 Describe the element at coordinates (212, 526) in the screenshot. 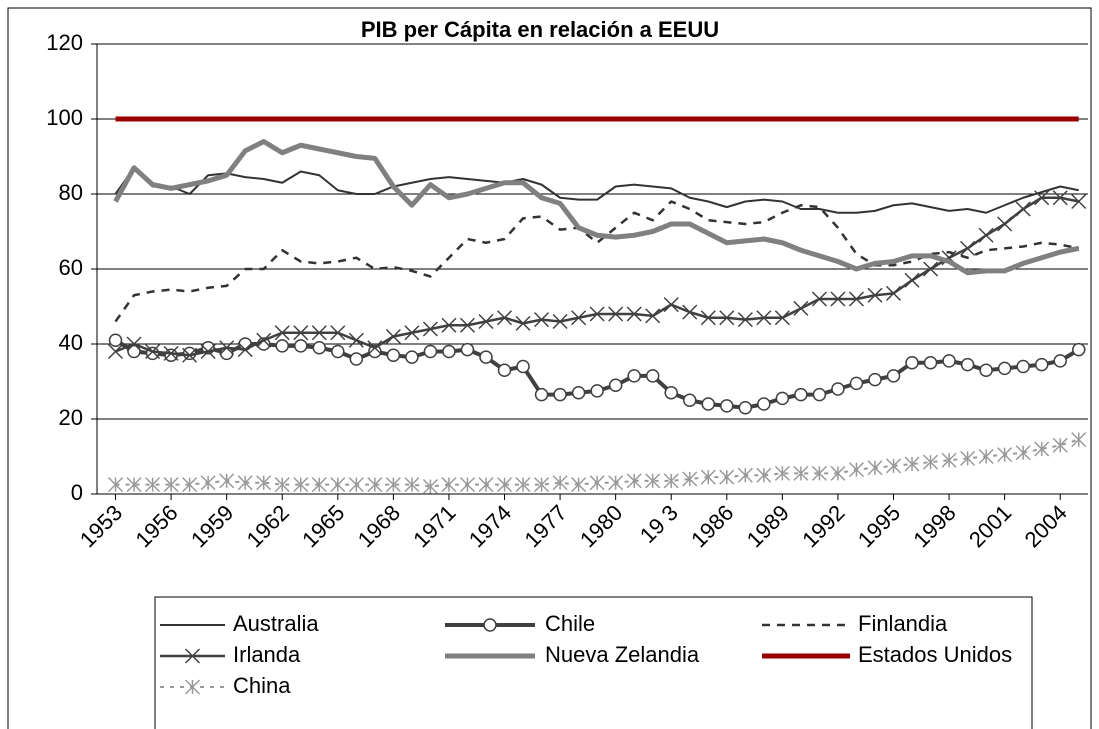

I see `x-tick-label: 1959` at that location.